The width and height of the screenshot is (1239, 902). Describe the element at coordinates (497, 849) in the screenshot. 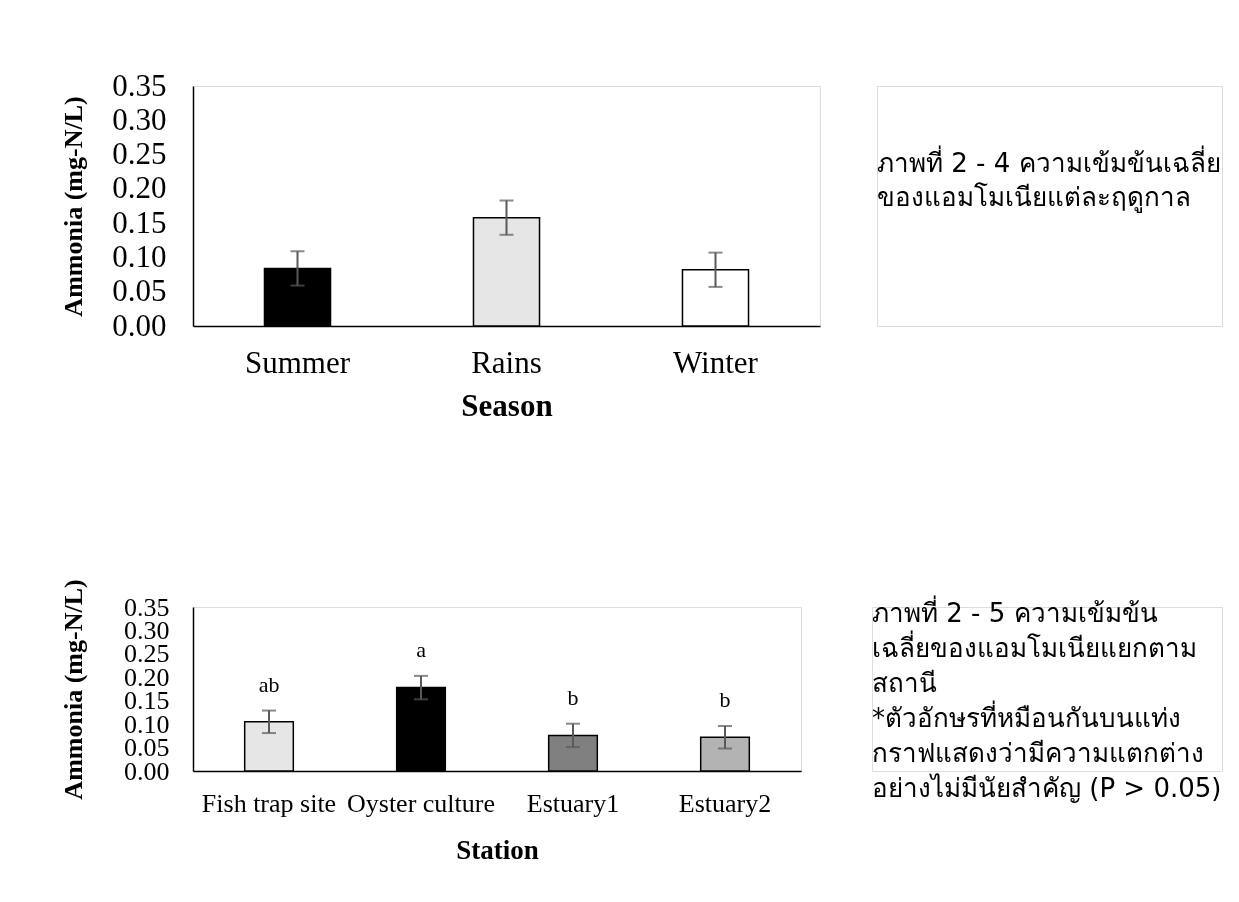

I see `x-axis-title: Station` at that location.